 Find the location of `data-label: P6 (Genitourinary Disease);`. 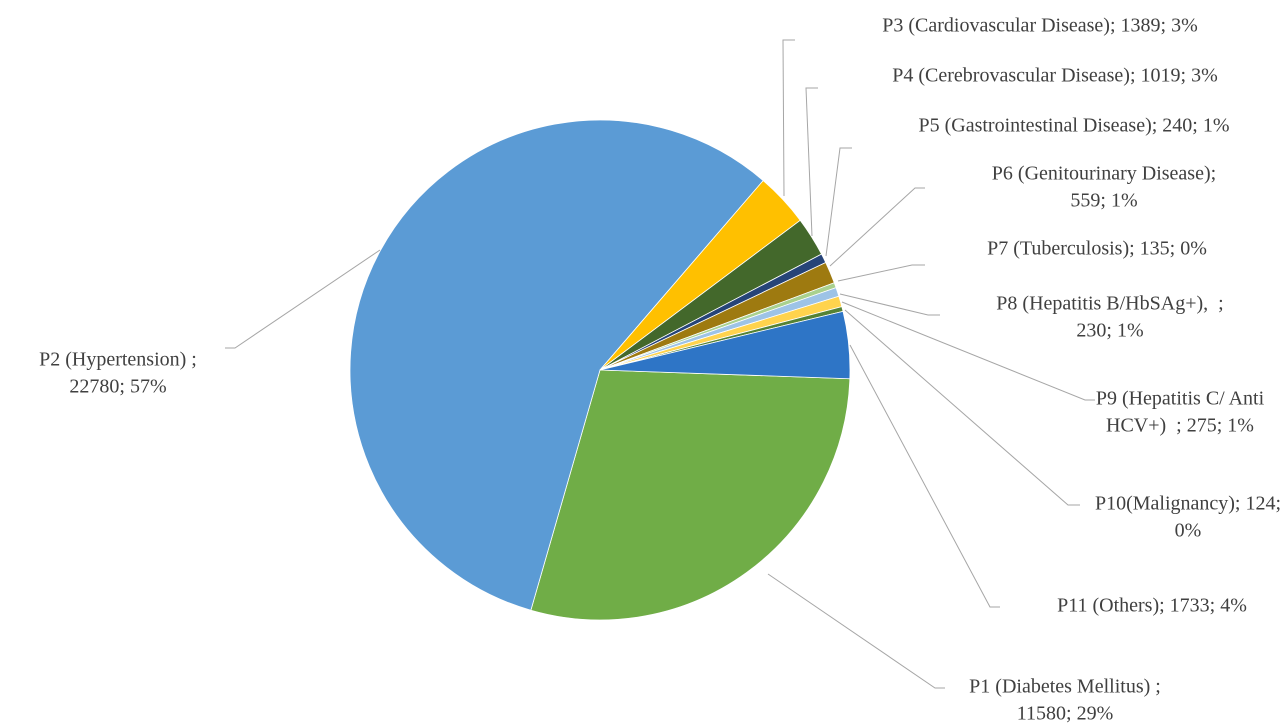

data-label: P6 (Genitourinary Disease); is located at coordinates (1104, 174).